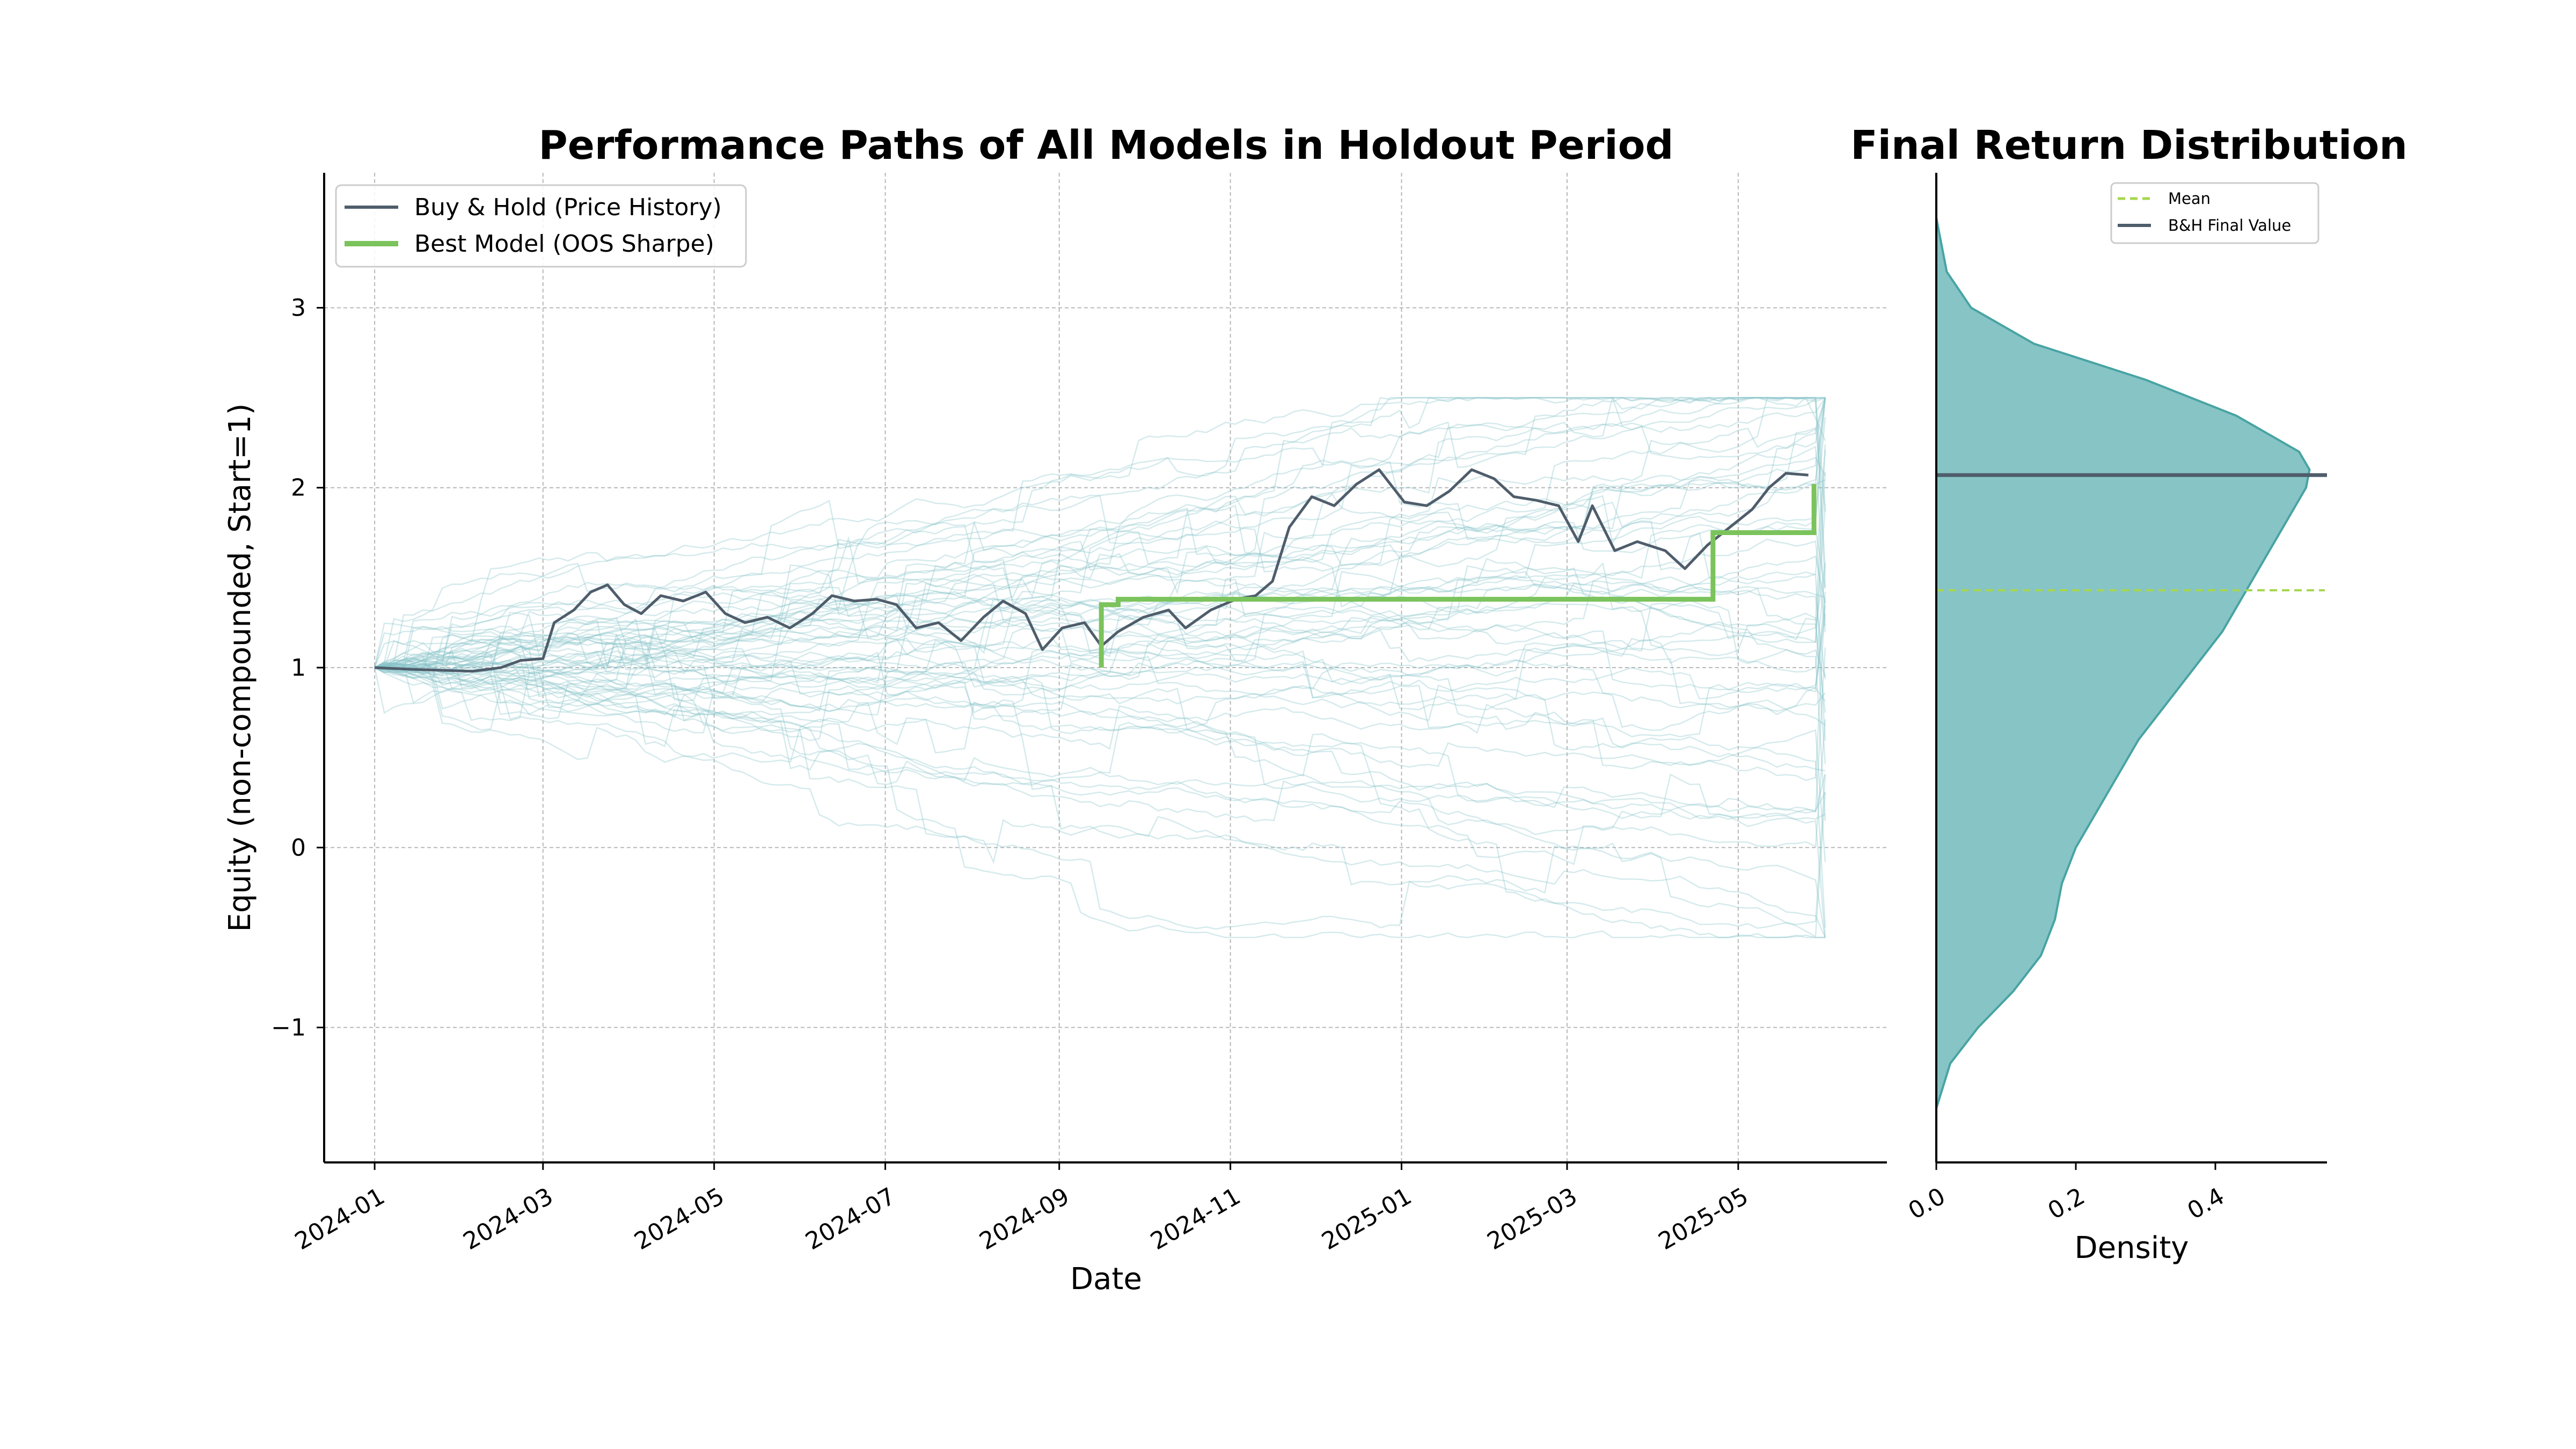 This screenshot has width=2576, height=1449. I want to click on main-y-tick-label: 0, so click(298, 847).